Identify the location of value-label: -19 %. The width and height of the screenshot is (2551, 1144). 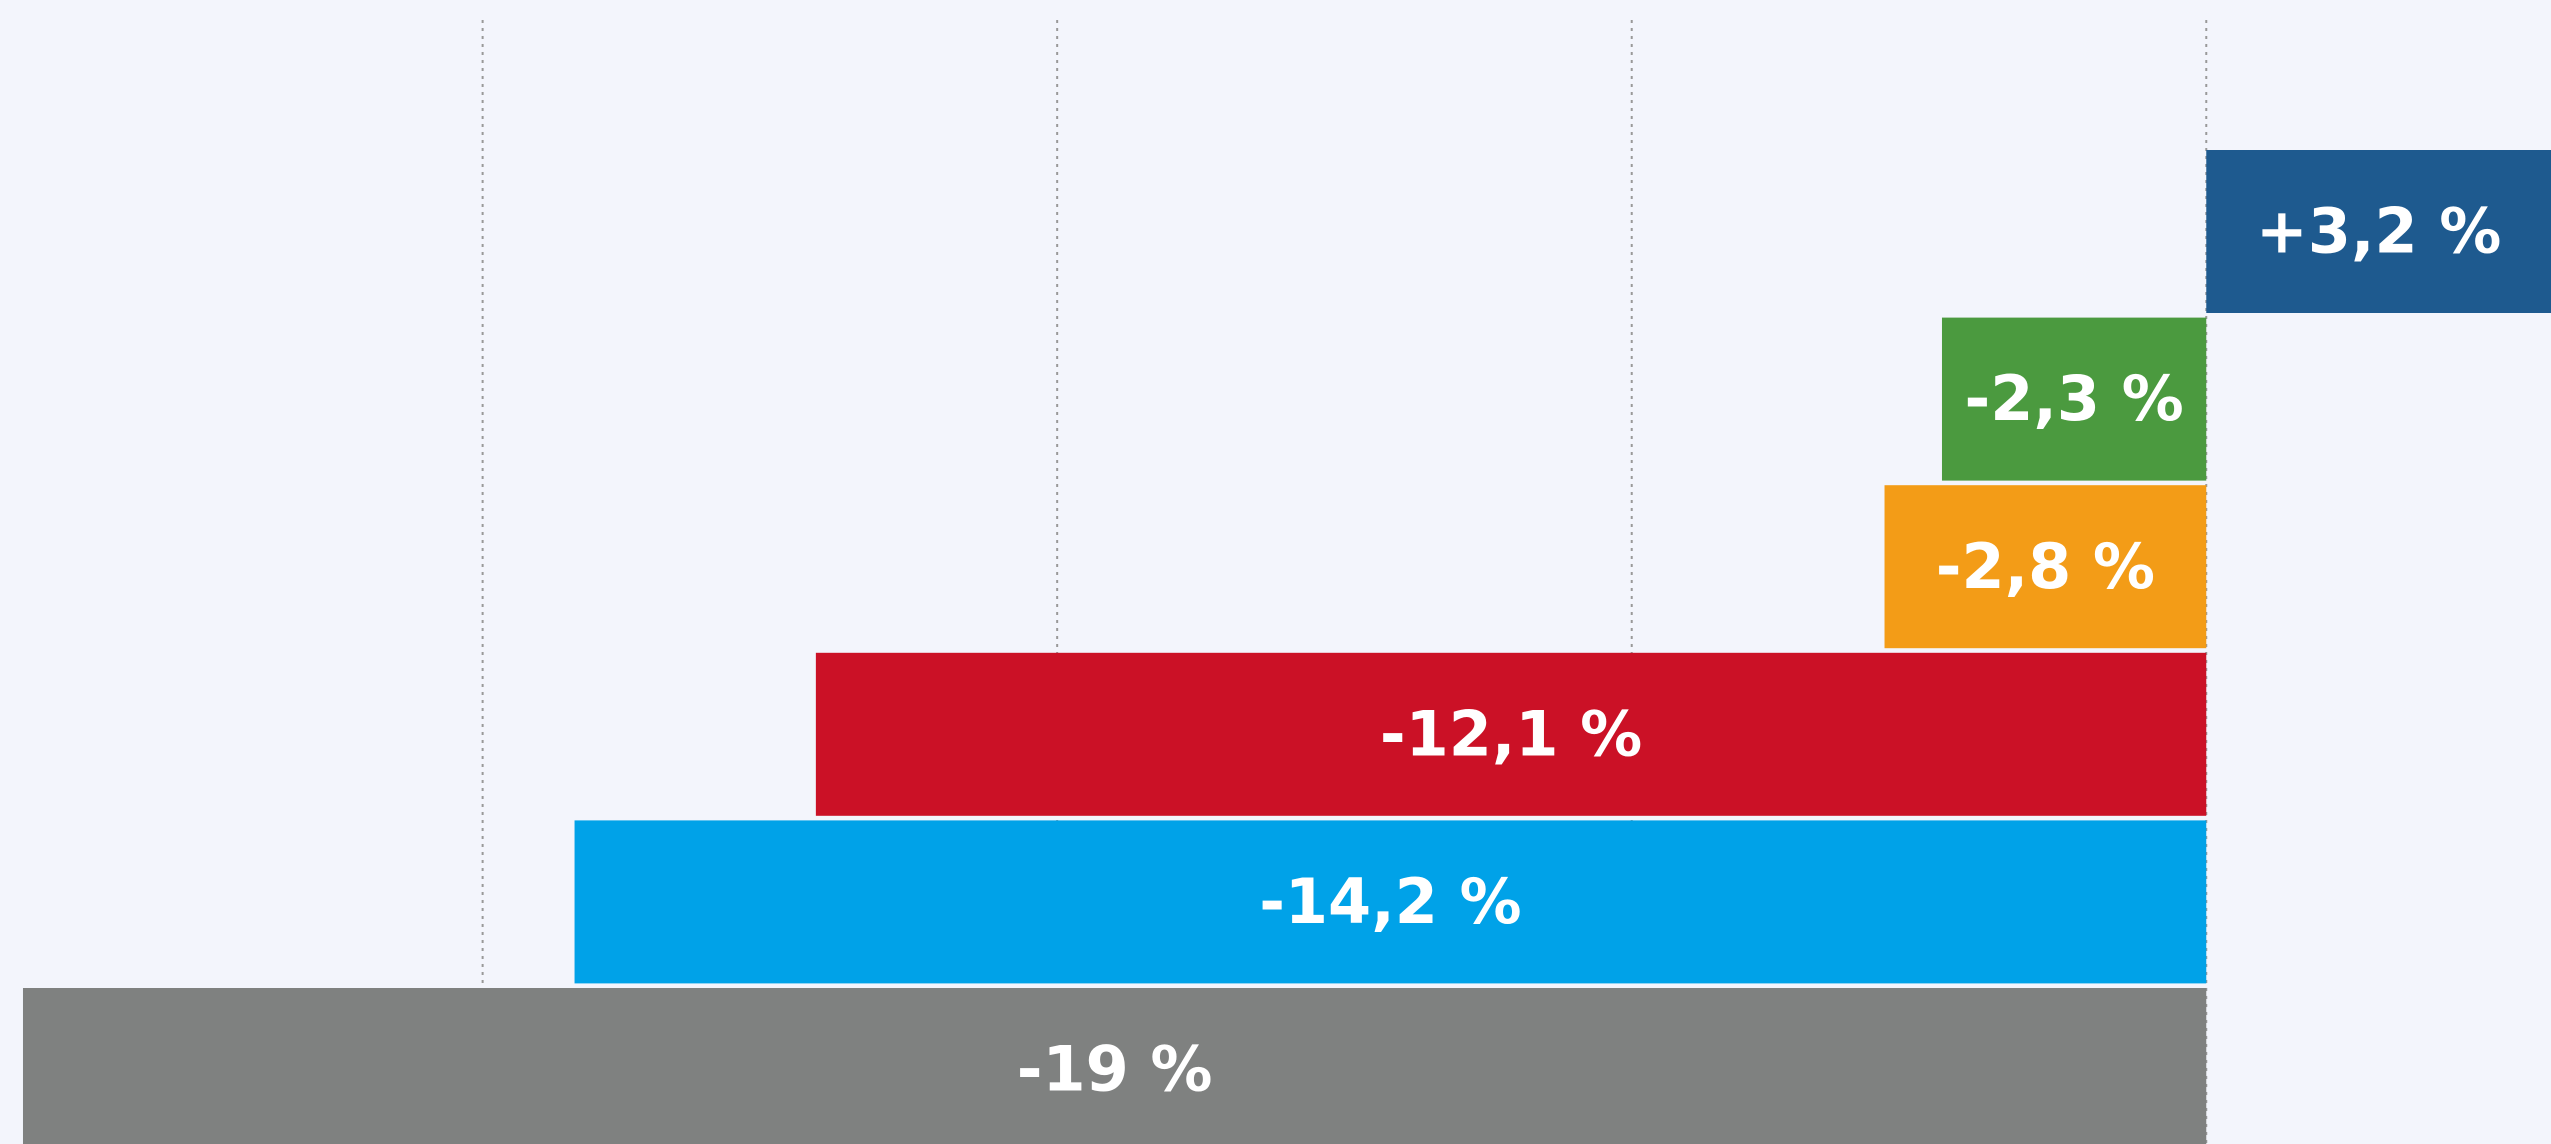
(1115, 1069).